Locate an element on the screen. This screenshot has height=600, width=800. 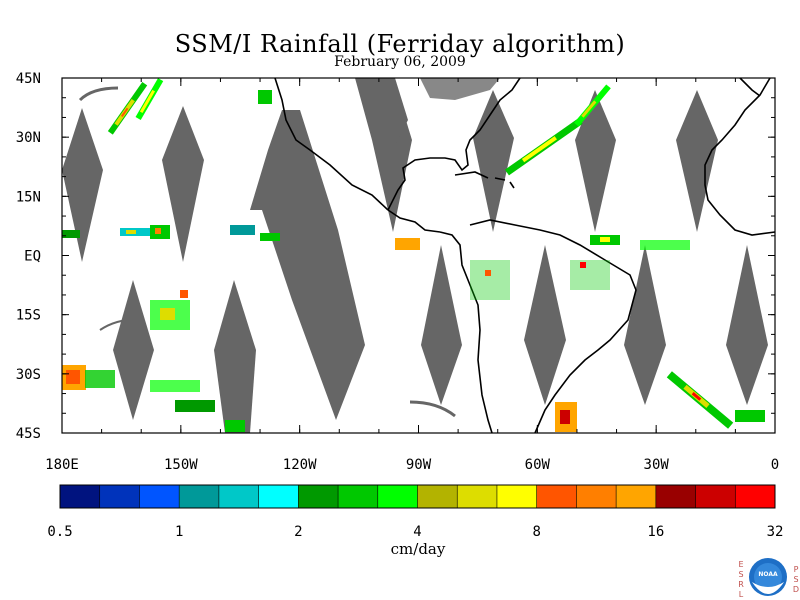
lat-label: 30S is located at coordinates (28, 375).